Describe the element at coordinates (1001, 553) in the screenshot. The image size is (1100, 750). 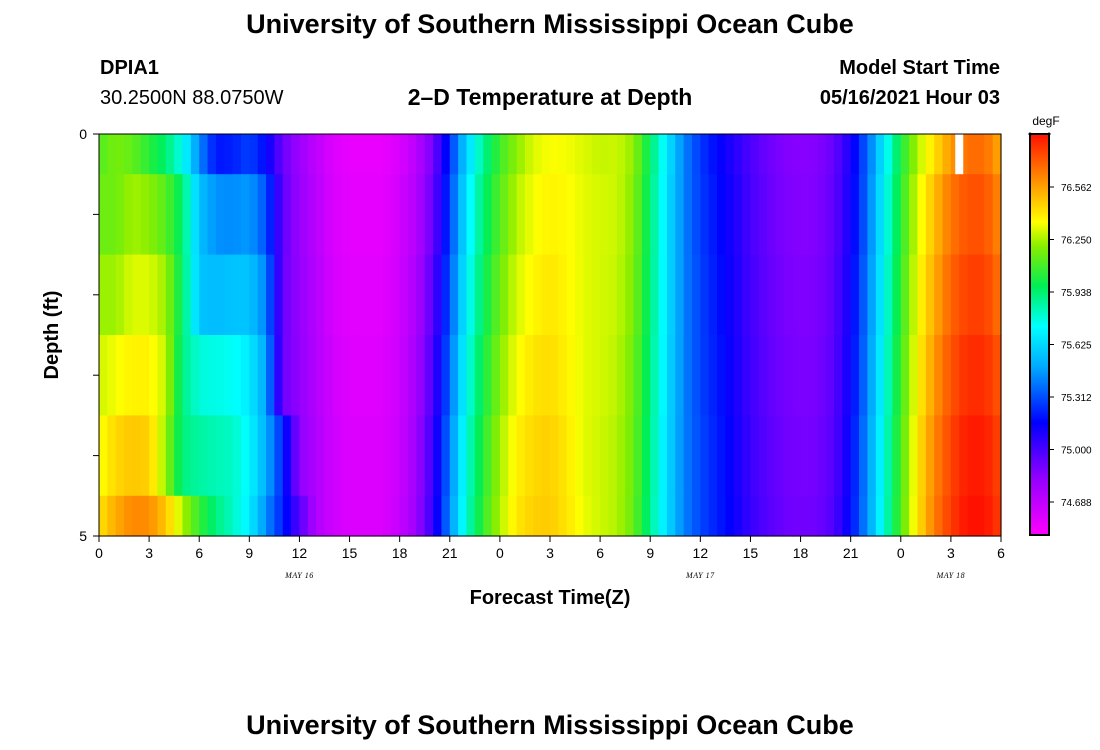
I see `x-tick-label: 6` at that location.